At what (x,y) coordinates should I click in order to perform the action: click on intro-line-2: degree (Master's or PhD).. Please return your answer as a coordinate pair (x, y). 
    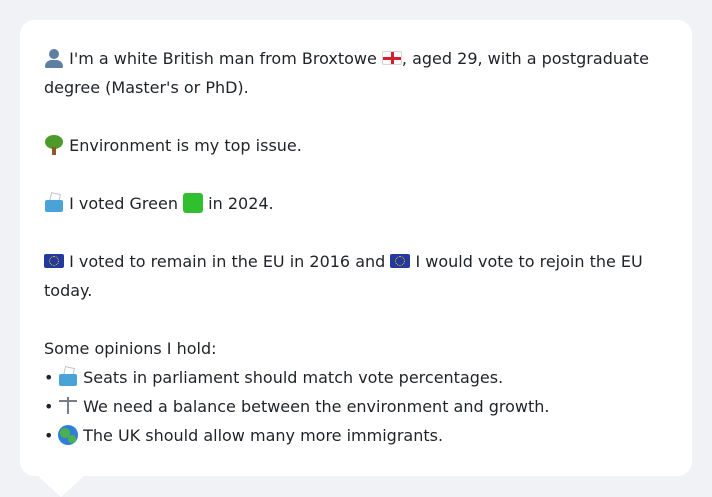
    Looking at the image, I should click on (146, 87).